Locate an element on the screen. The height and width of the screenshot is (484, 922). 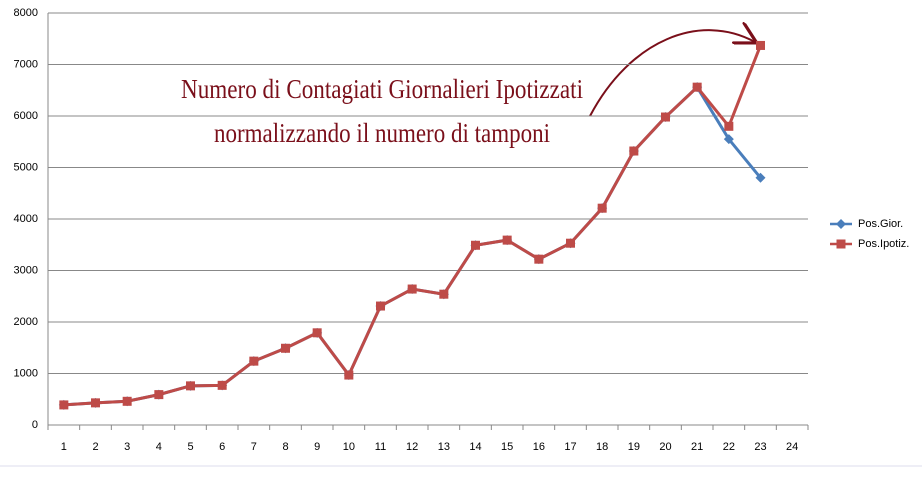
x-tick-label: 13 is located at coordinates (444, 447).